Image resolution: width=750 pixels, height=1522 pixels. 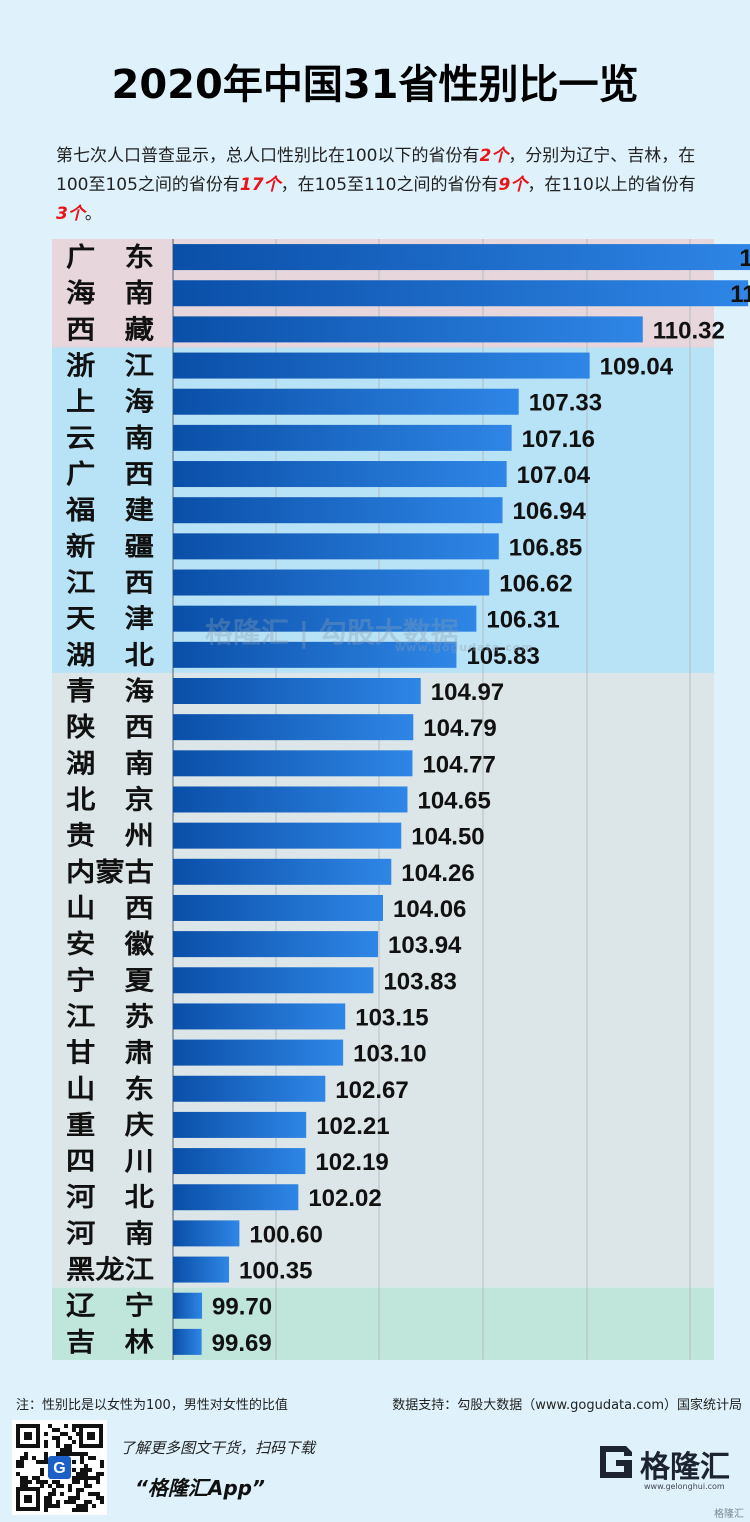 What do you see at coordinates (110, 764) in the screenshot?
I see `category-label: 湖 南` at bounding box center [110, 764].